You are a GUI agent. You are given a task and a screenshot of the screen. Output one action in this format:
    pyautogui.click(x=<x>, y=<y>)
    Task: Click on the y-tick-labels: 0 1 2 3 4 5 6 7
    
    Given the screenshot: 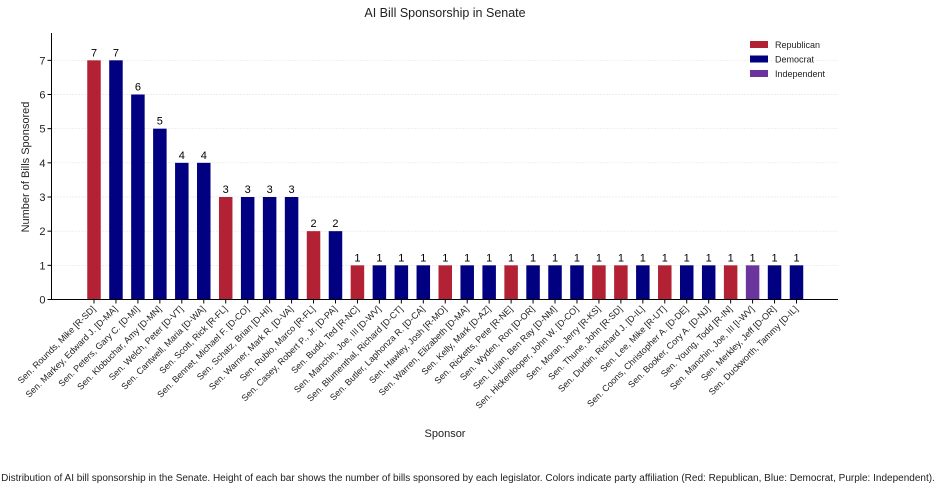 What is the action you would take?
    pyautogui.click(x=45, y=181)
    